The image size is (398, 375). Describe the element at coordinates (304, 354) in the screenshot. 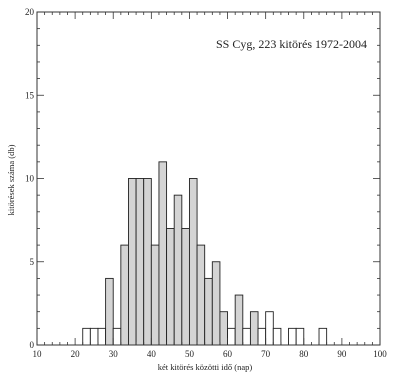

I see `x-tick-label: 80` at that location.